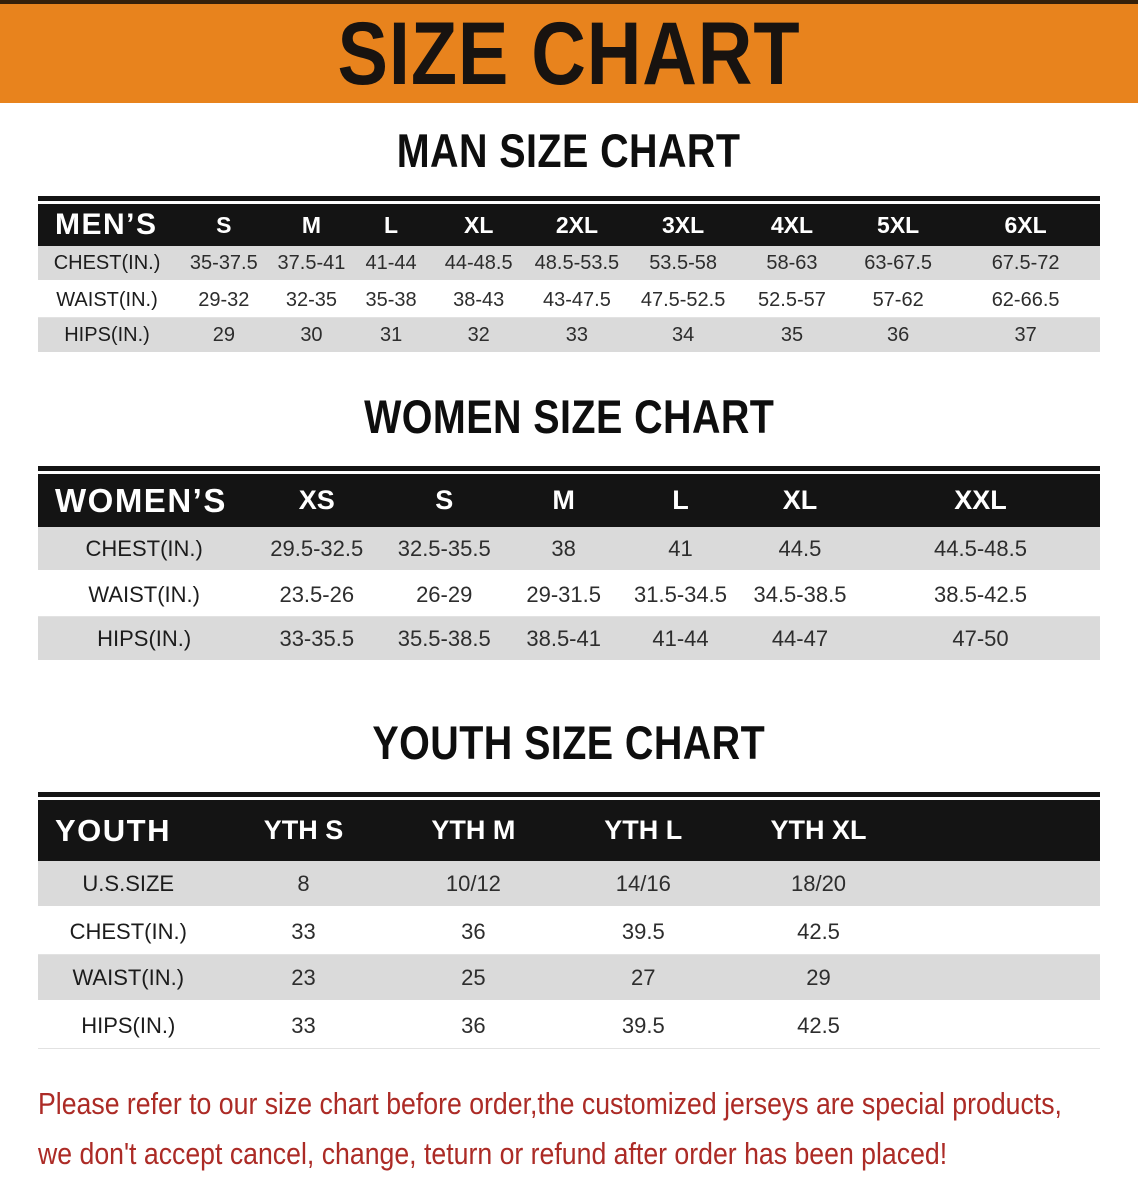  I want to click on size-value: 57-62, so click(898, 299).